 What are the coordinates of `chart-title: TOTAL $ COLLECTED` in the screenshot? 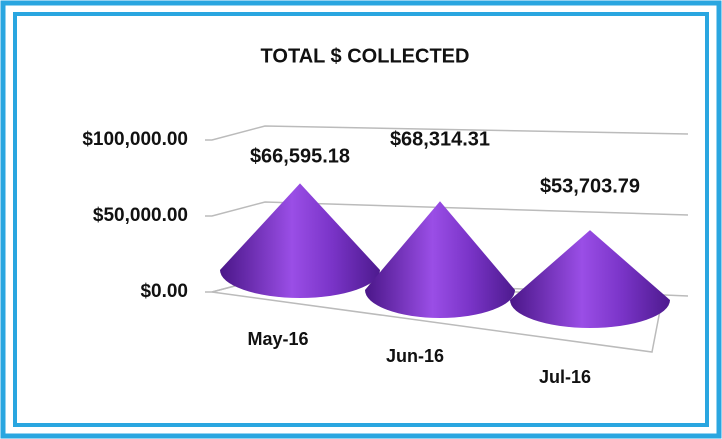 It's located at (365, 56).